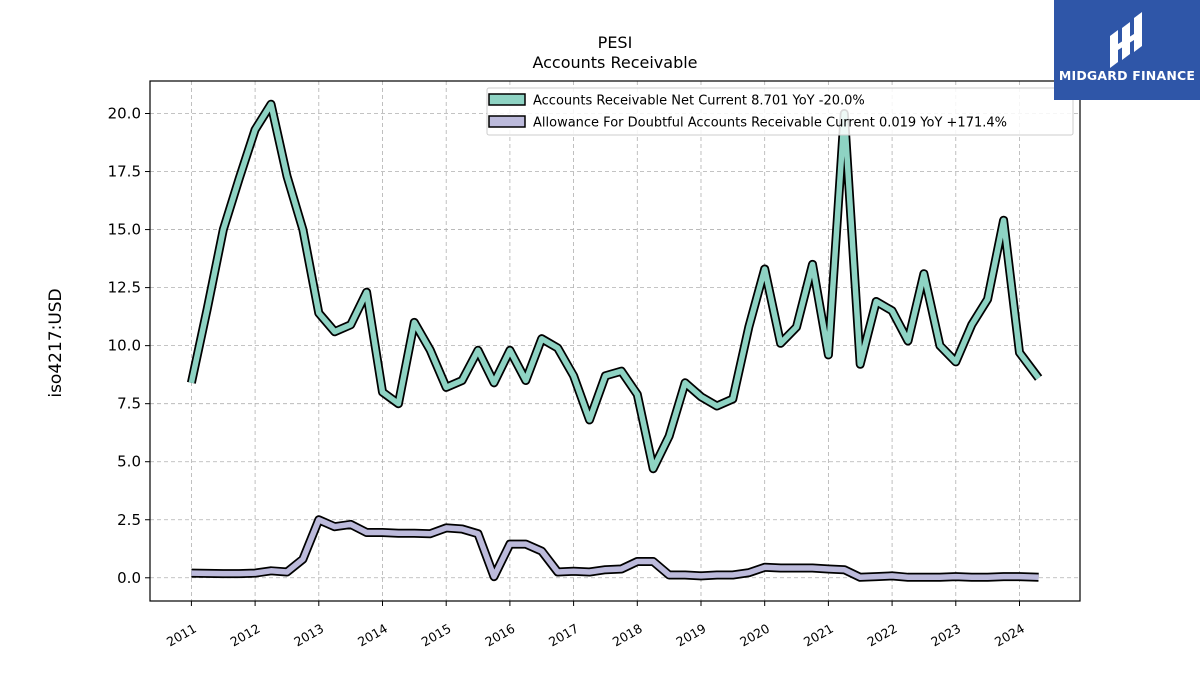  Describe the element at coordinates (1127, 75) in the screenshot. I see `logo-text: MIDGARD FINANCE` at that location.